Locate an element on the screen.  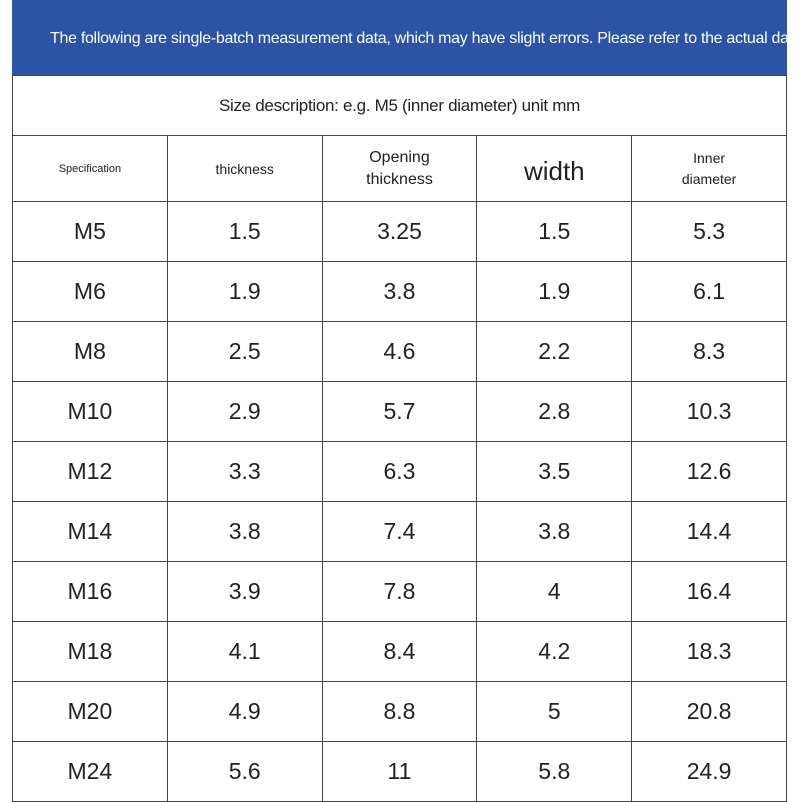
data-row: M24 5.6 11 5.8 24.9 is located at coordinates (399, 771).